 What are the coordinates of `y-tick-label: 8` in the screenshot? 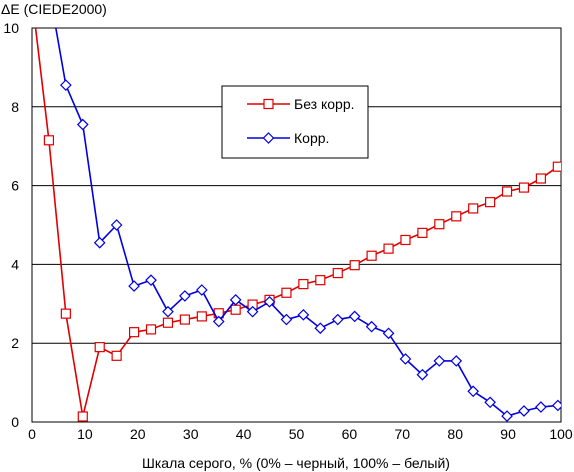 It's located at (15, 107).